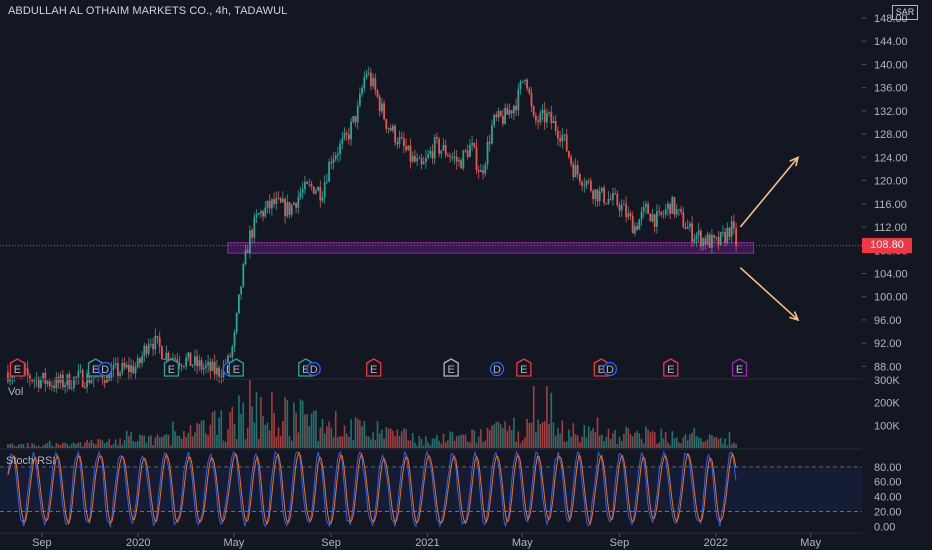  What do you see at coordinates (769, 294) in the screenshot?
I see `projection-arrow-down` at bounding box center [769, 294].